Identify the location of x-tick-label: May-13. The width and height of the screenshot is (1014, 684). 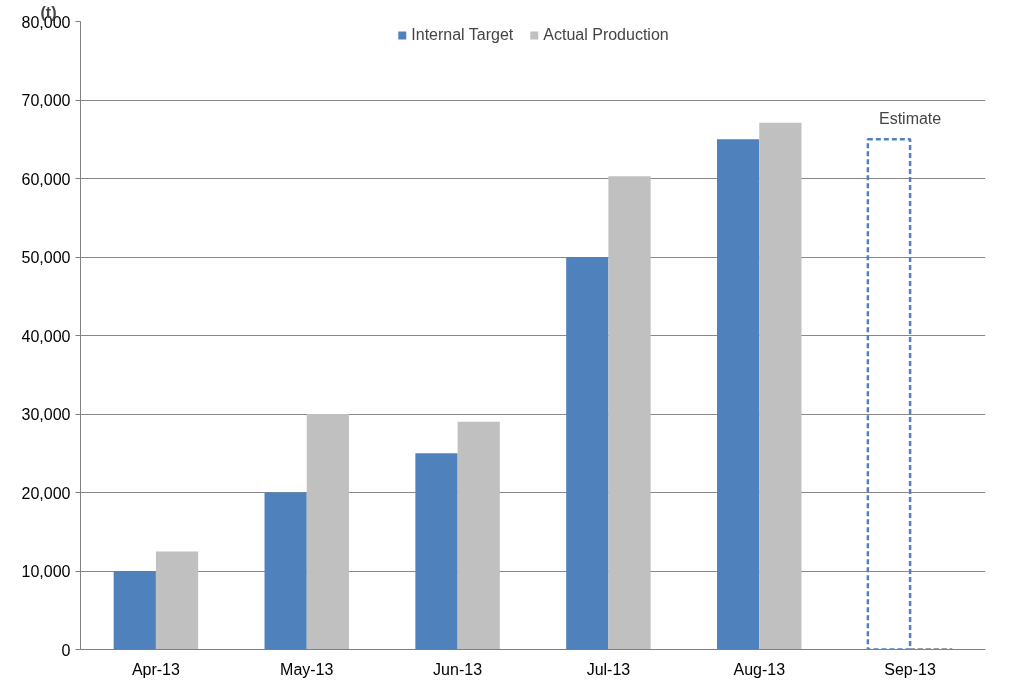
(307, 669).